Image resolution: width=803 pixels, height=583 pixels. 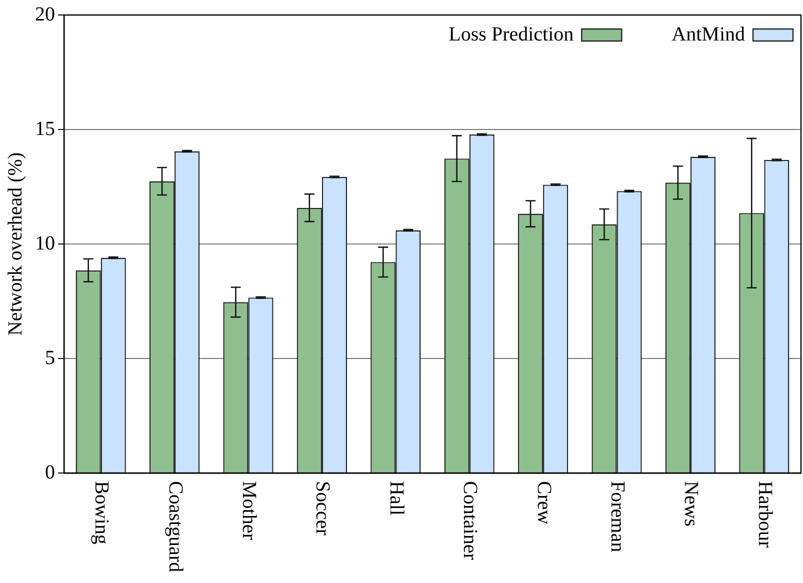 What do you see at coordinates (323, 508) in the screenshot?
I see `x-tick-label: Soccer` at bounding box center [323, 508].